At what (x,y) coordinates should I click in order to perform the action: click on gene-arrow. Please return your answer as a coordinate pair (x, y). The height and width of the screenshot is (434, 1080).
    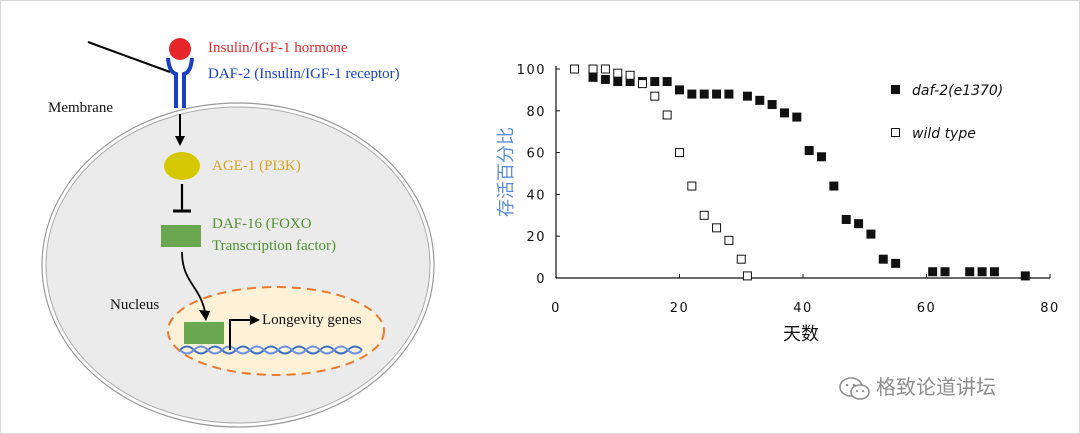
    Looking at the image, I should click on (240, 334).